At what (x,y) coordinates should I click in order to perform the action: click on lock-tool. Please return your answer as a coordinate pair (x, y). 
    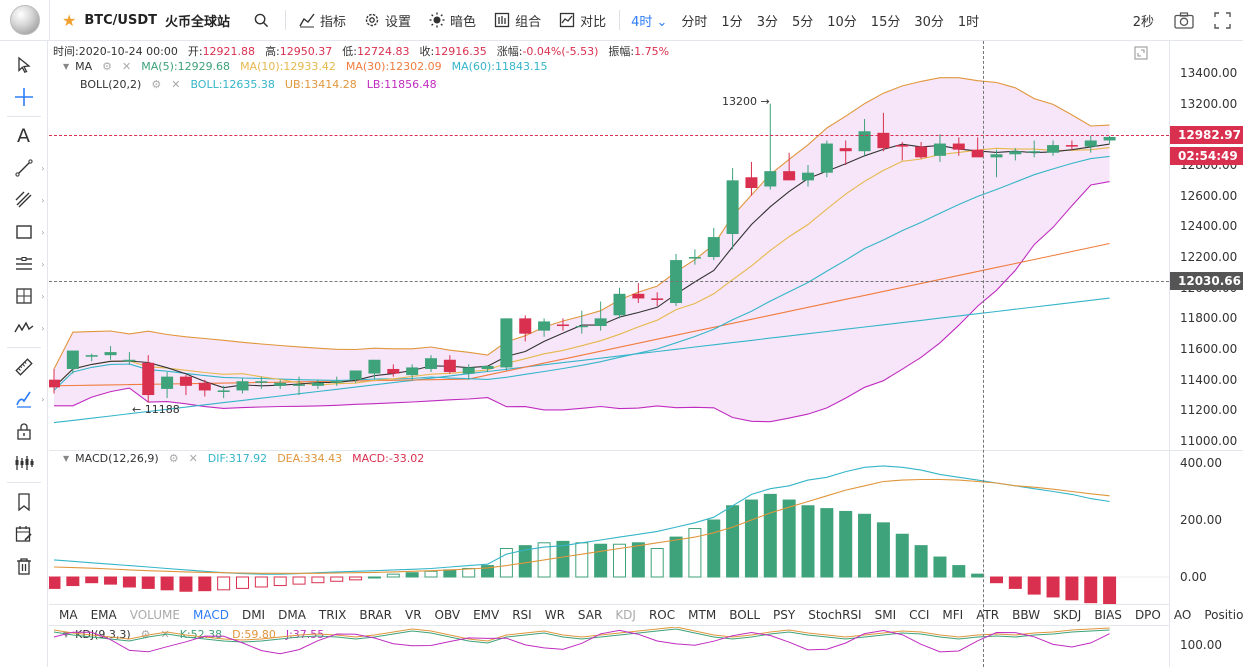
    Looking at the image, I should click on (24, 431).